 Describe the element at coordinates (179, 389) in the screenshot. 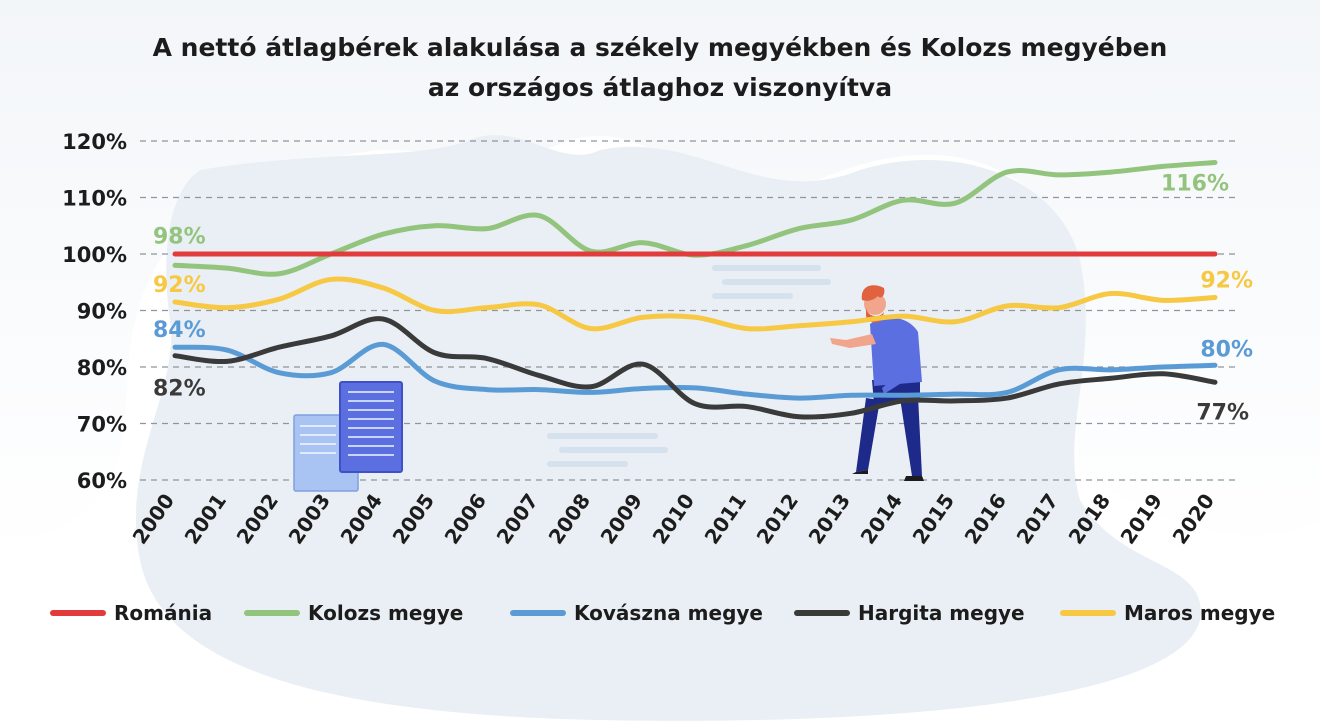

I see `data-label: 82%` at that location.